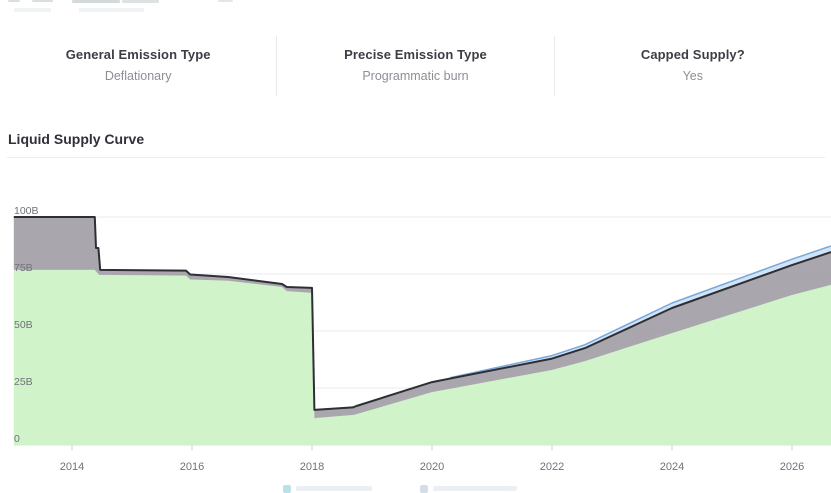  I want to click on x-axis-label: 2014, so click(72, 467).